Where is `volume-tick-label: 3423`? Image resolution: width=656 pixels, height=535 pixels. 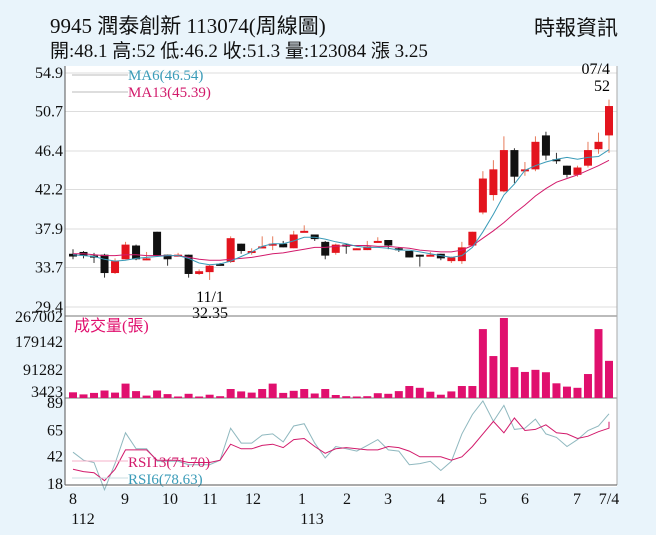 volume-tick-label: 3423 is located at coordinates (47, 392).